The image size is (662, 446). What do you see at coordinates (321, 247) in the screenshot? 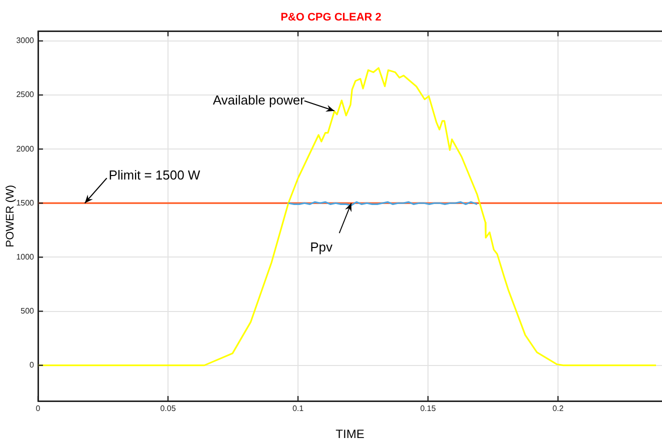
I see `annotation: Ppv` at bounding box center [321, 247].